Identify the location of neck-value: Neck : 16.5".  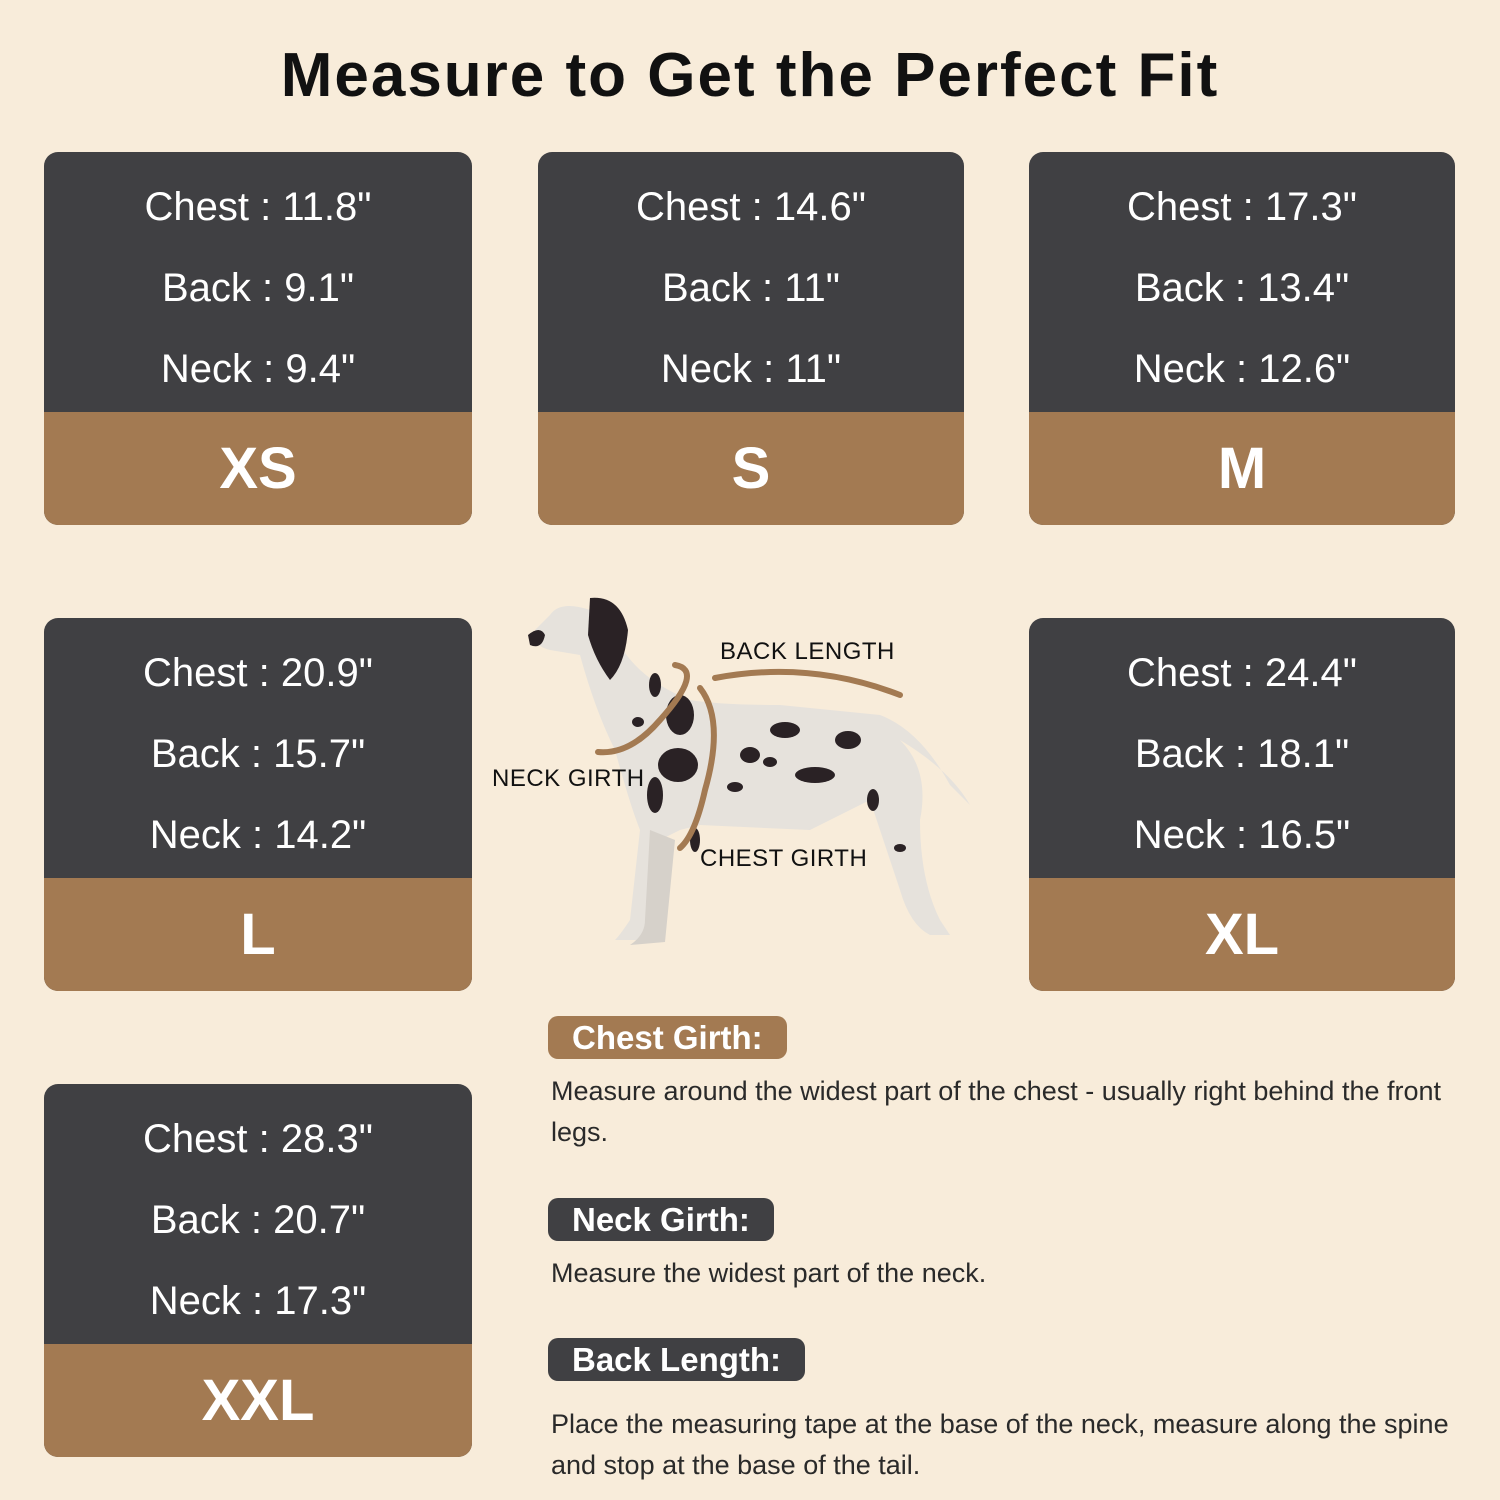
(1242, 835).